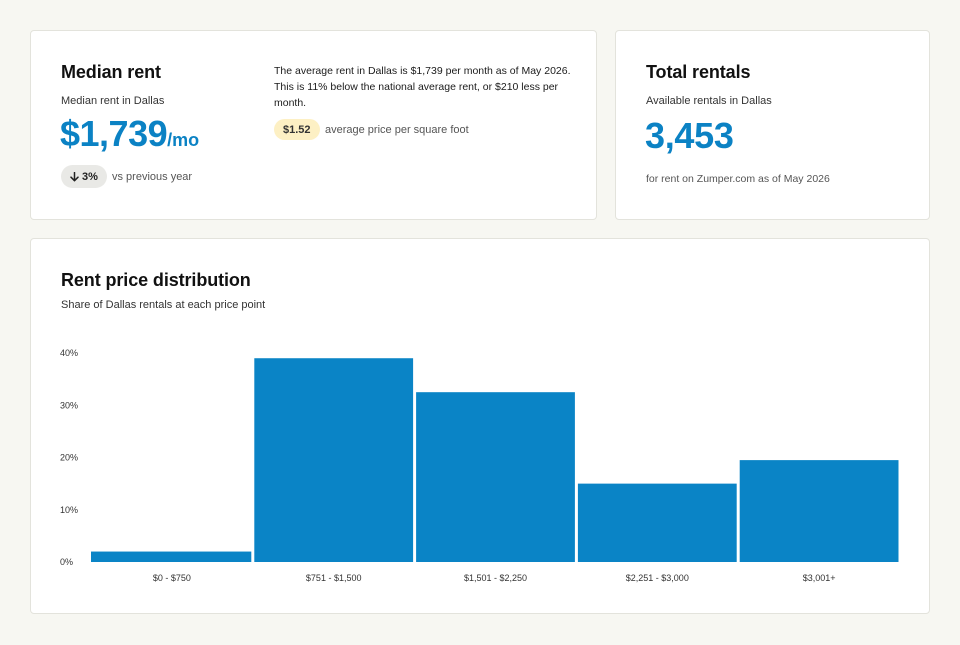 Image resolution: width=960 pixels, height=645 pixels. What do you see at coordinates (66, 562) in the screenshot?
I see `y-tick-label: 0%` at bounding box center [66, 562].